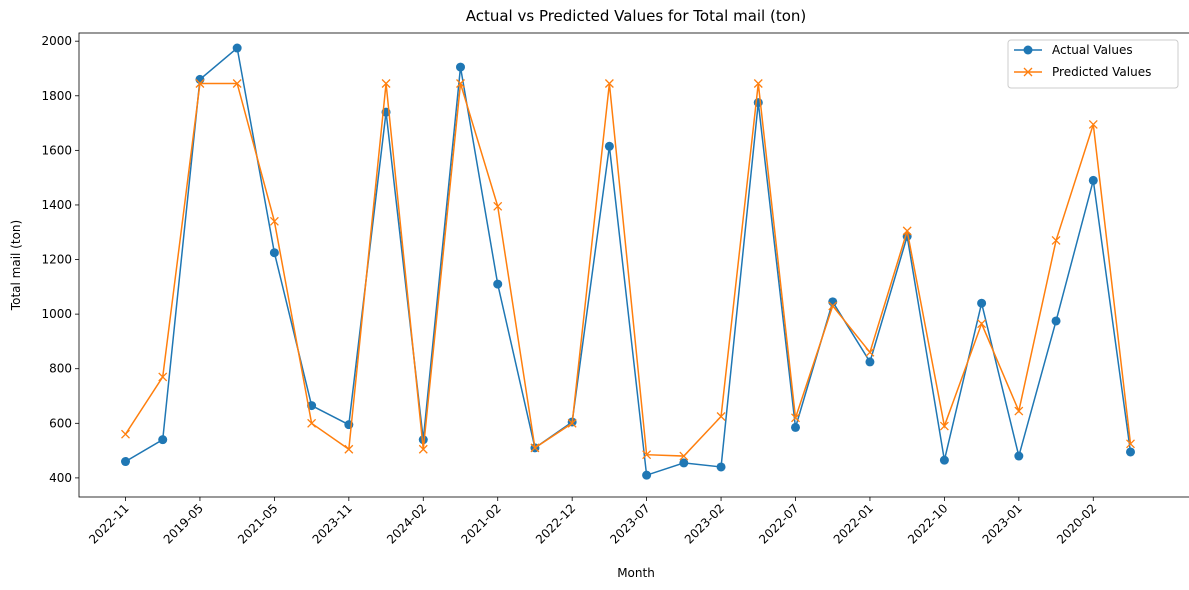 The height and width of the screenshot is (590, 1189). I want to click on y-tick-label: 1800, so click(56, 96).